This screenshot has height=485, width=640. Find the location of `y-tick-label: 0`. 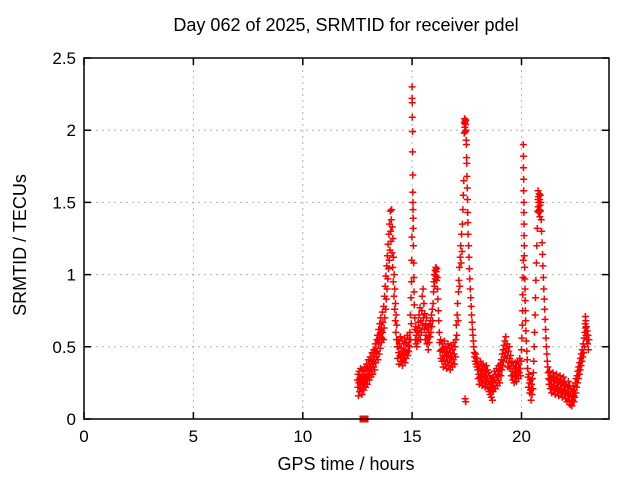

y-tick-label: 0 is located at coordinates (71, 419).